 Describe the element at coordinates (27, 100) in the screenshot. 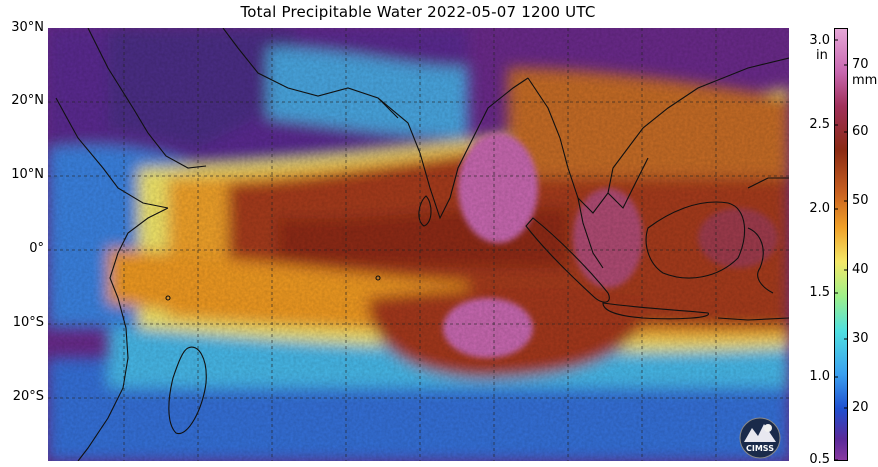

I see `lat-label-20n: 20°N` at that location.